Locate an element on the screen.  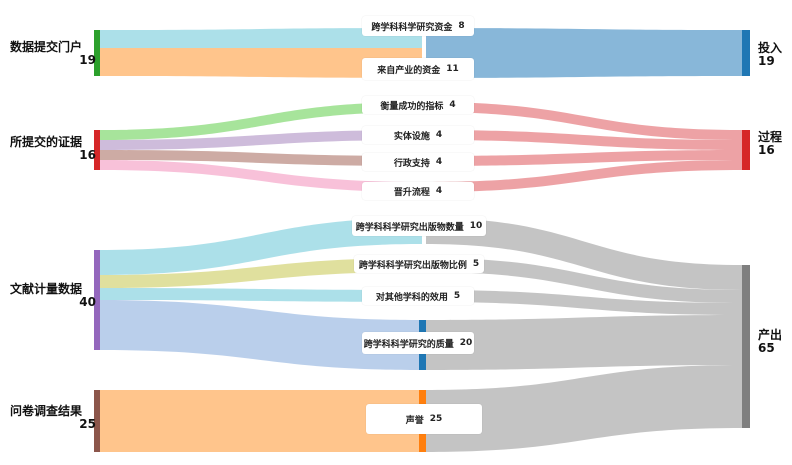
mid-label-utility: 对其他学科的效用 5 is located at coordinates (418, 296).